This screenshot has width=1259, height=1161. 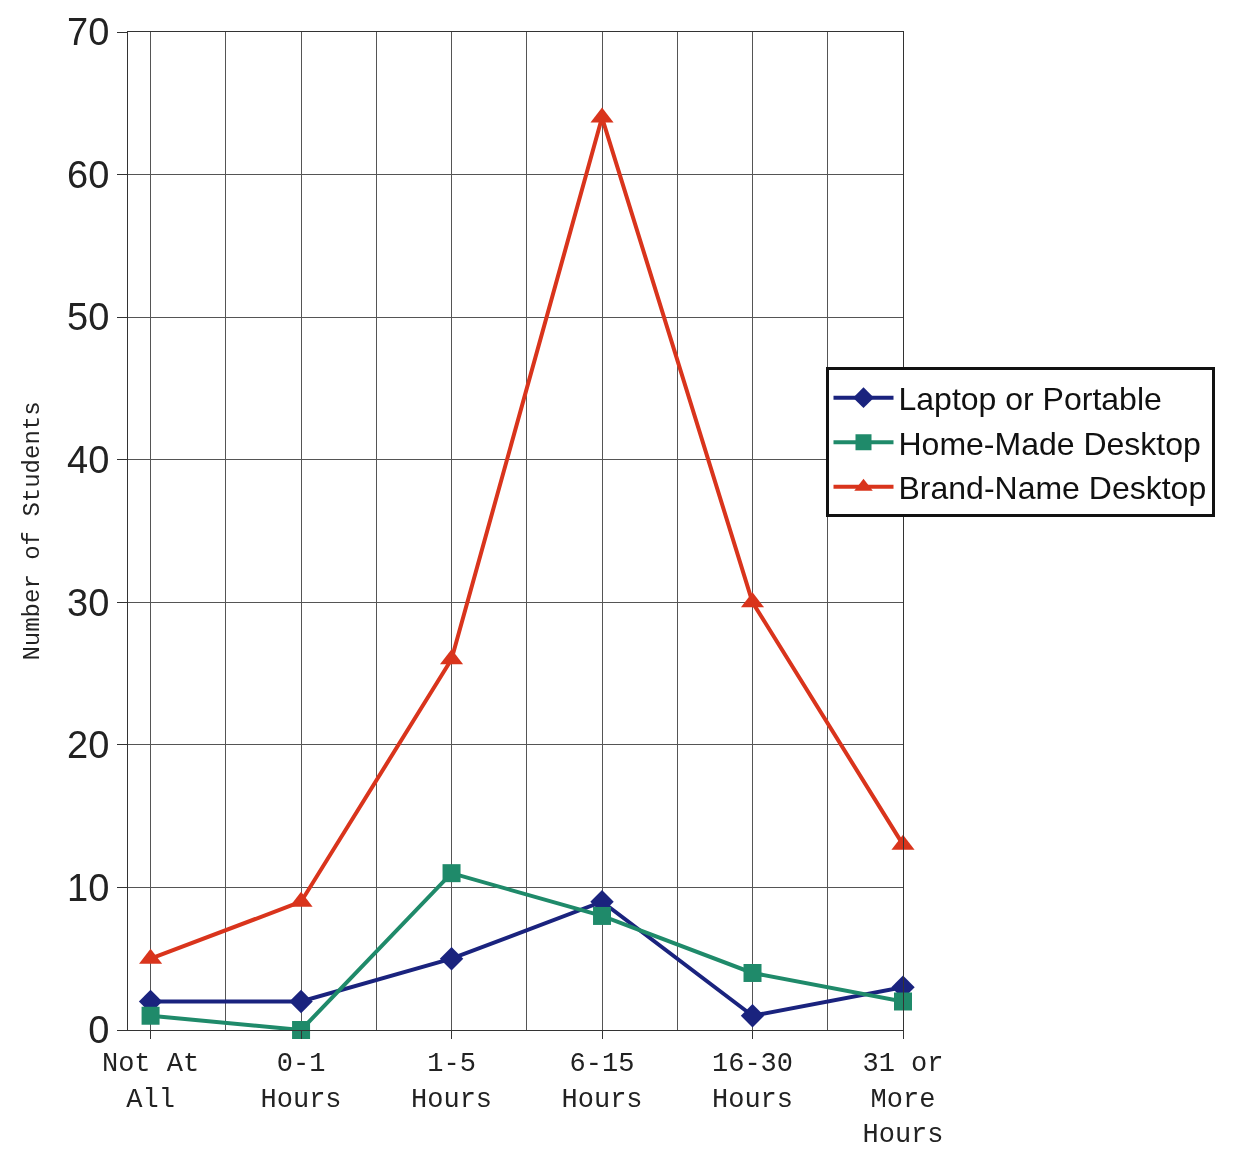 What do you see at coordinates (753, 1082) in the screenshot?
I see `x-tick-label: 16-30 Hours` at bounding box center [753, 1082].